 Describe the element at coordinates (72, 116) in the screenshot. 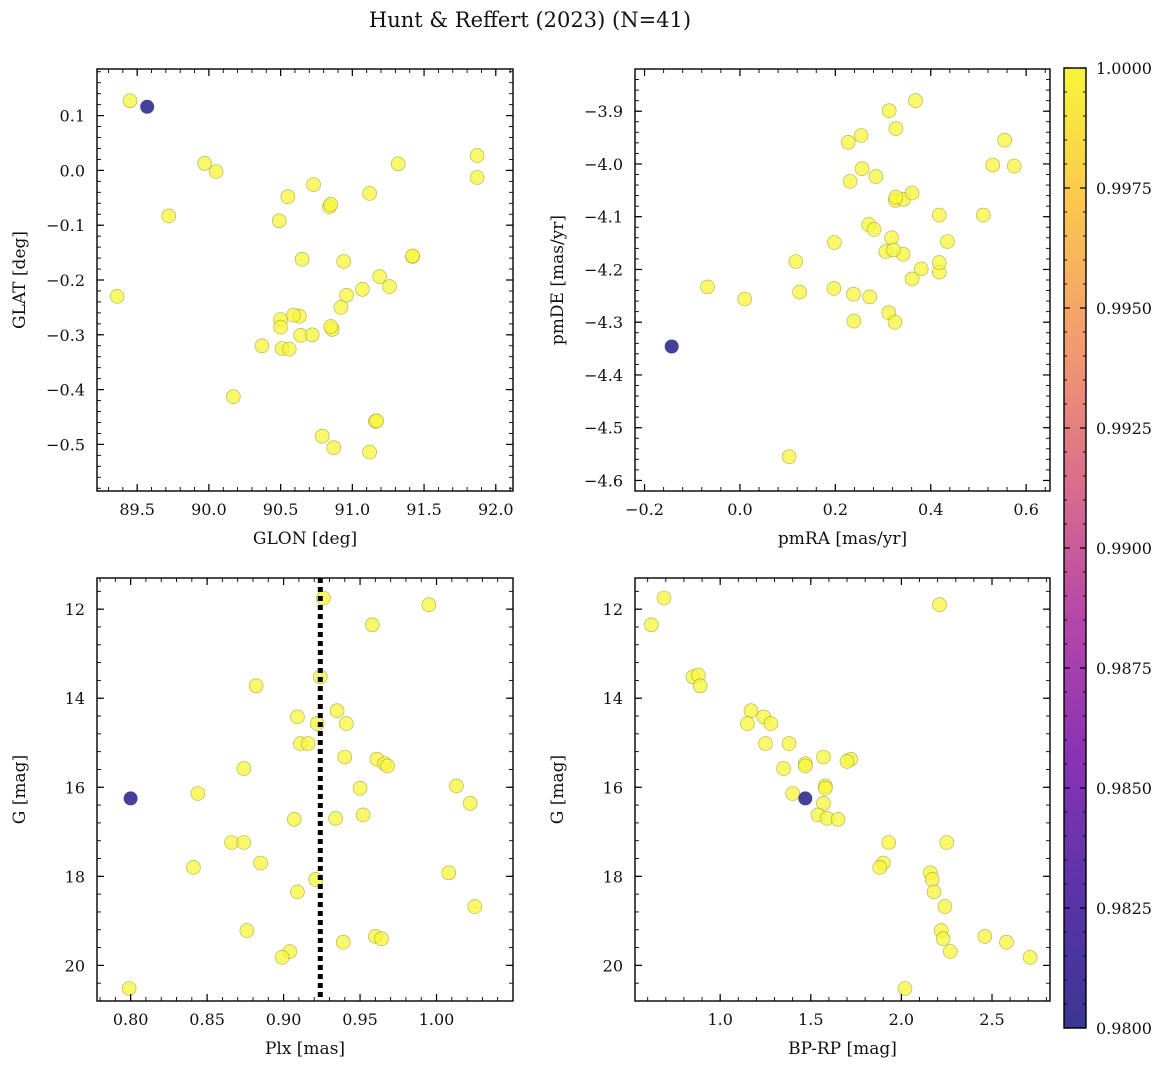

I see `y-tick-label: 0.1` at that location.